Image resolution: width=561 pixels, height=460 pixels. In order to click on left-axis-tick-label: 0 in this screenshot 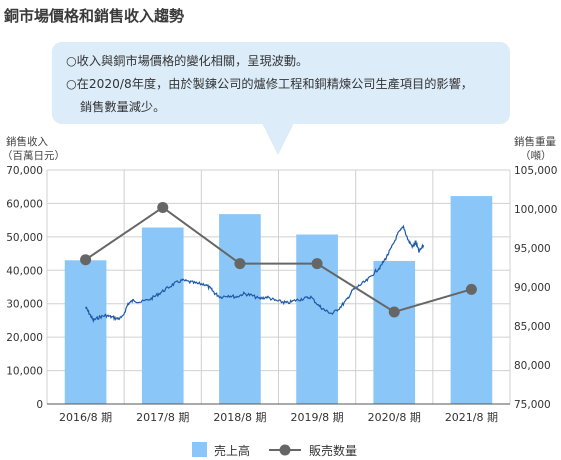, I will do `click(39, 405)`.